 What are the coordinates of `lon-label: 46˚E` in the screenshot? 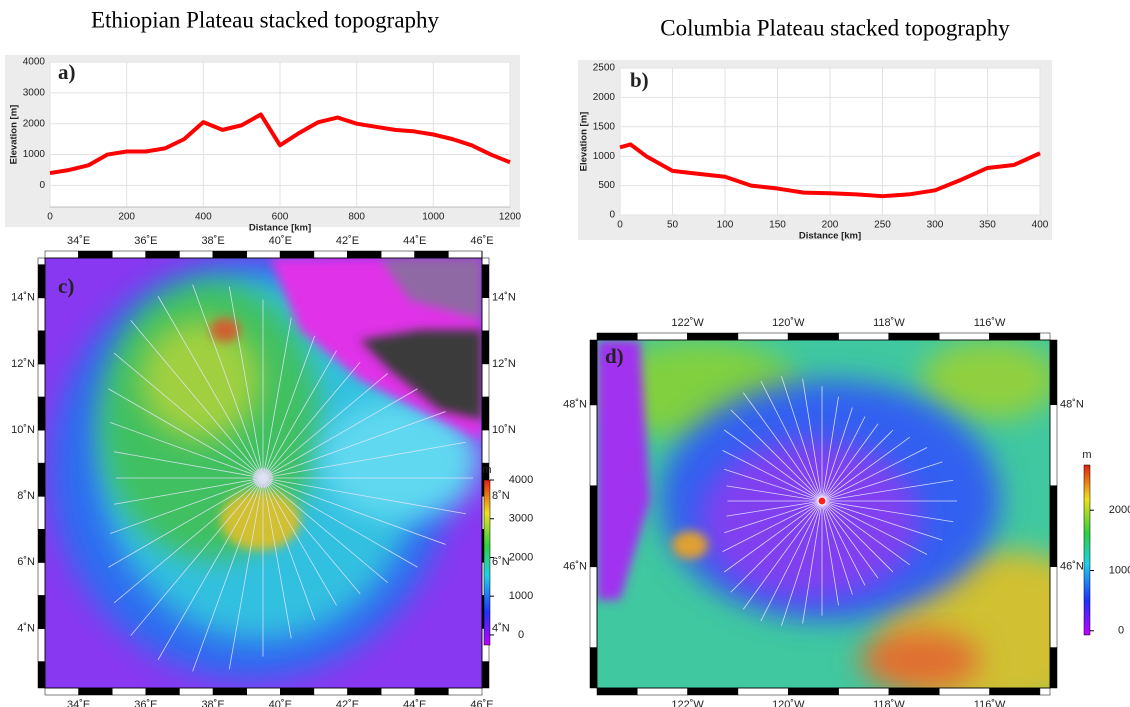 It's located at (481, 703).